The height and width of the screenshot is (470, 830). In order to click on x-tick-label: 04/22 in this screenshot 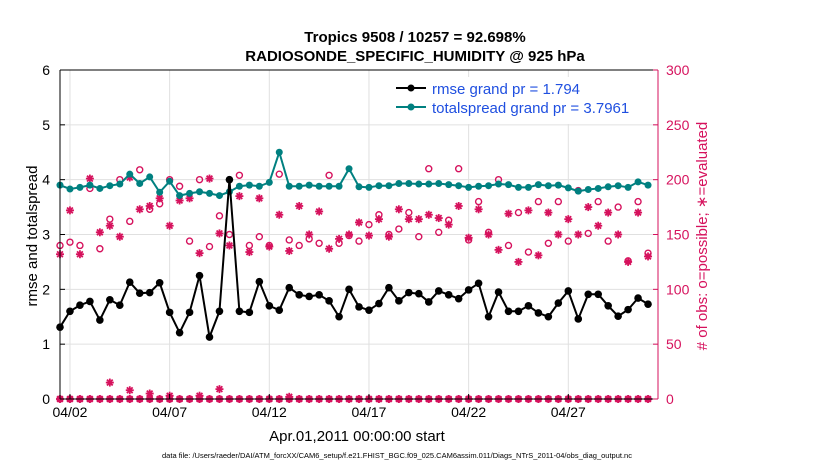, I will do `click(468, 412)`.